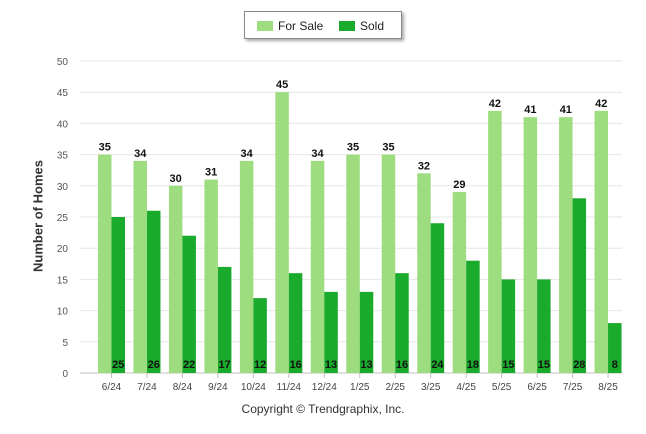  Describe the element at coordinates (63, 156) in the screenshot. I see `y-tick-label: 35` at that location.